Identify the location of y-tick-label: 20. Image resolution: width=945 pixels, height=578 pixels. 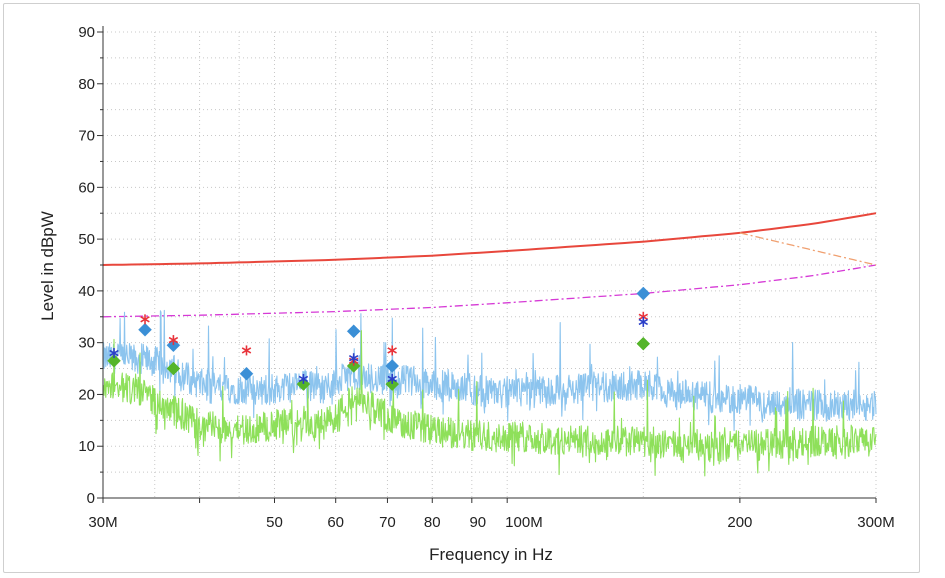
(86, 394).